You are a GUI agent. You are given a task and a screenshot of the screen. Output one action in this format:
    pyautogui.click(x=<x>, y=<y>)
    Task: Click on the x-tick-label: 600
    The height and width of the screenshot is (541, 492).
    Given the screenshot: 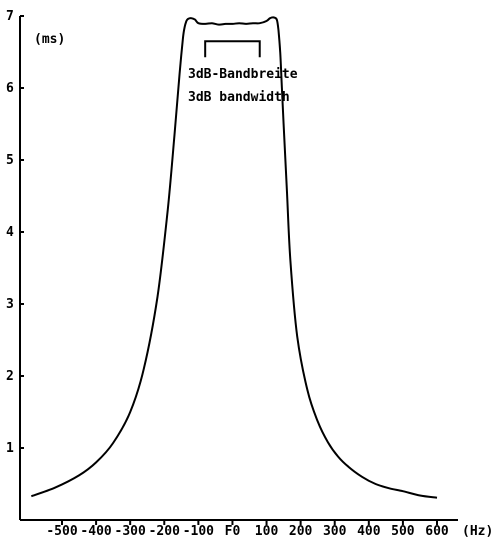 What is the action you would take?
    pyautogui.click(x=437, y=531)
    